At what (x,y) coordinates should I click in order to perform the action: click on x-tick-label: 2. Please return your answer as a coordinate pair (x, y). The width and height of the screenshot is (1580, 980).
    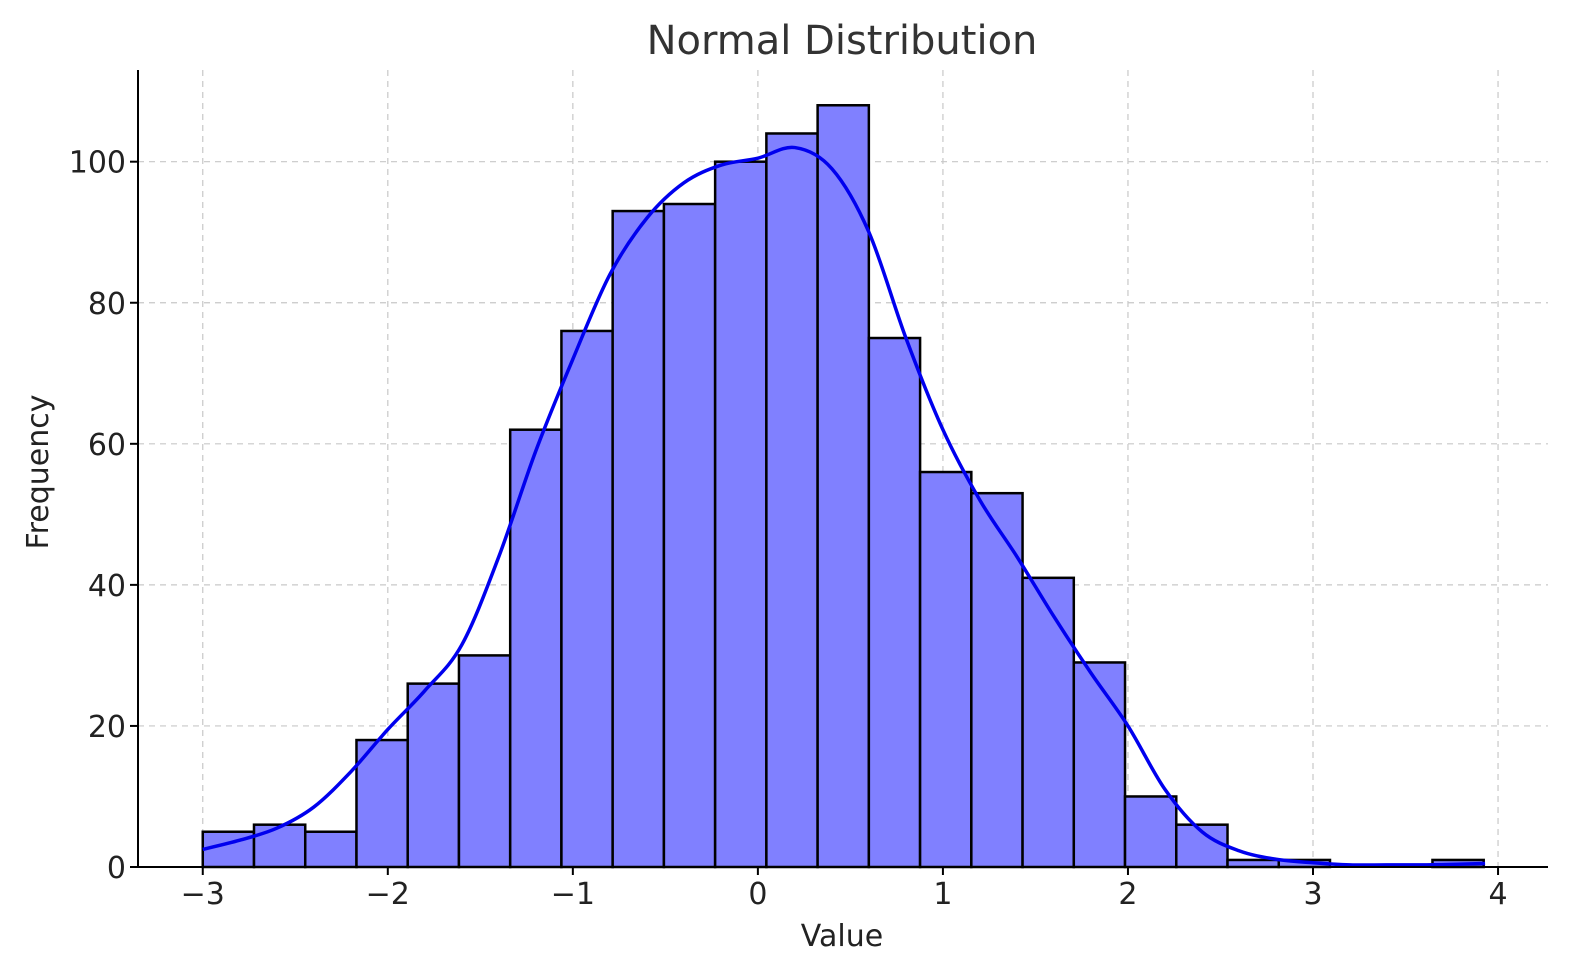
    Looking at the image, I should click on (1127, 894).